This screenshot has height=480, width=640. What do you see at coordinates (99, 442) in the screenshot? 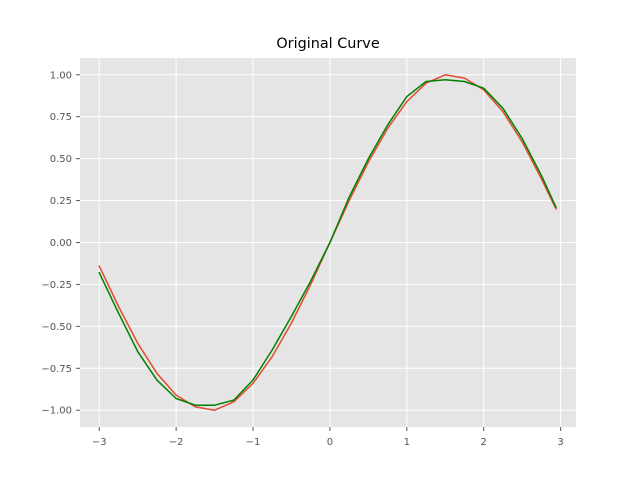
I see `x-tick-label: −3` at bounding box center [99, 442].